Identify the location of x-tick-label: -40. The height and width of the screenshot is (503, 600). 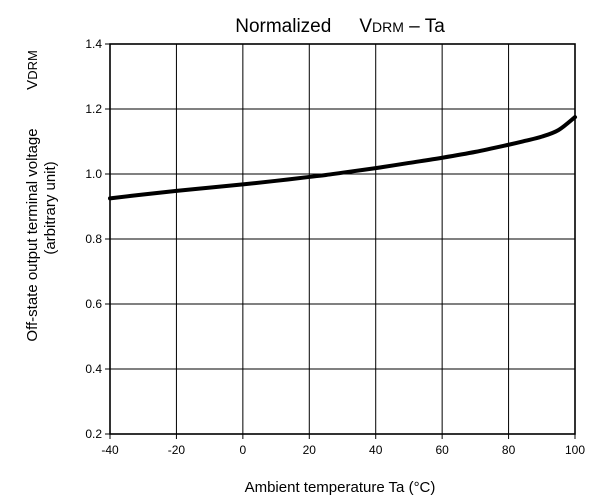
(110, 450).